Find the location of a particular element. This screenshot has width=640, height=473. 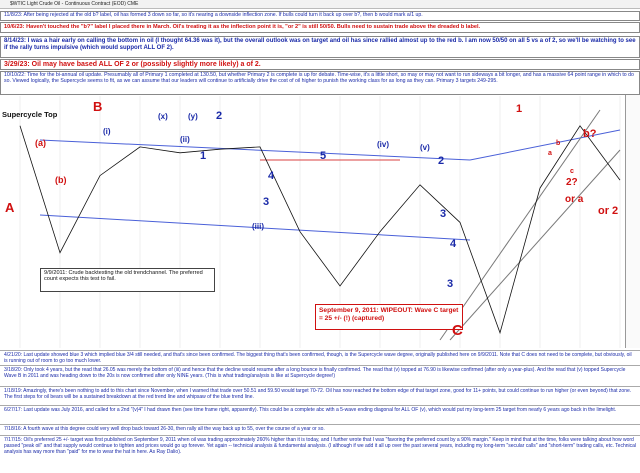

label-small-b: b is located at coordinates (558, 143).